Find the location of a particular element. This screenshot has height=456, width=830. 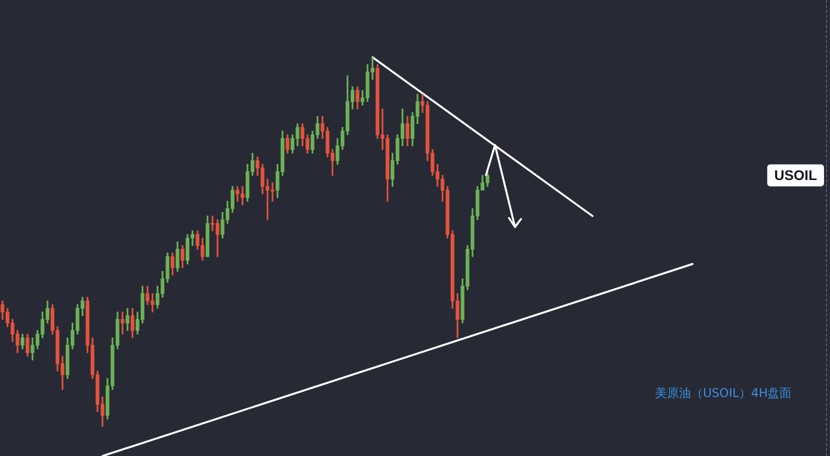

text: 美原油（USOIL）4H盘面 is located at coordinates (723, 393).